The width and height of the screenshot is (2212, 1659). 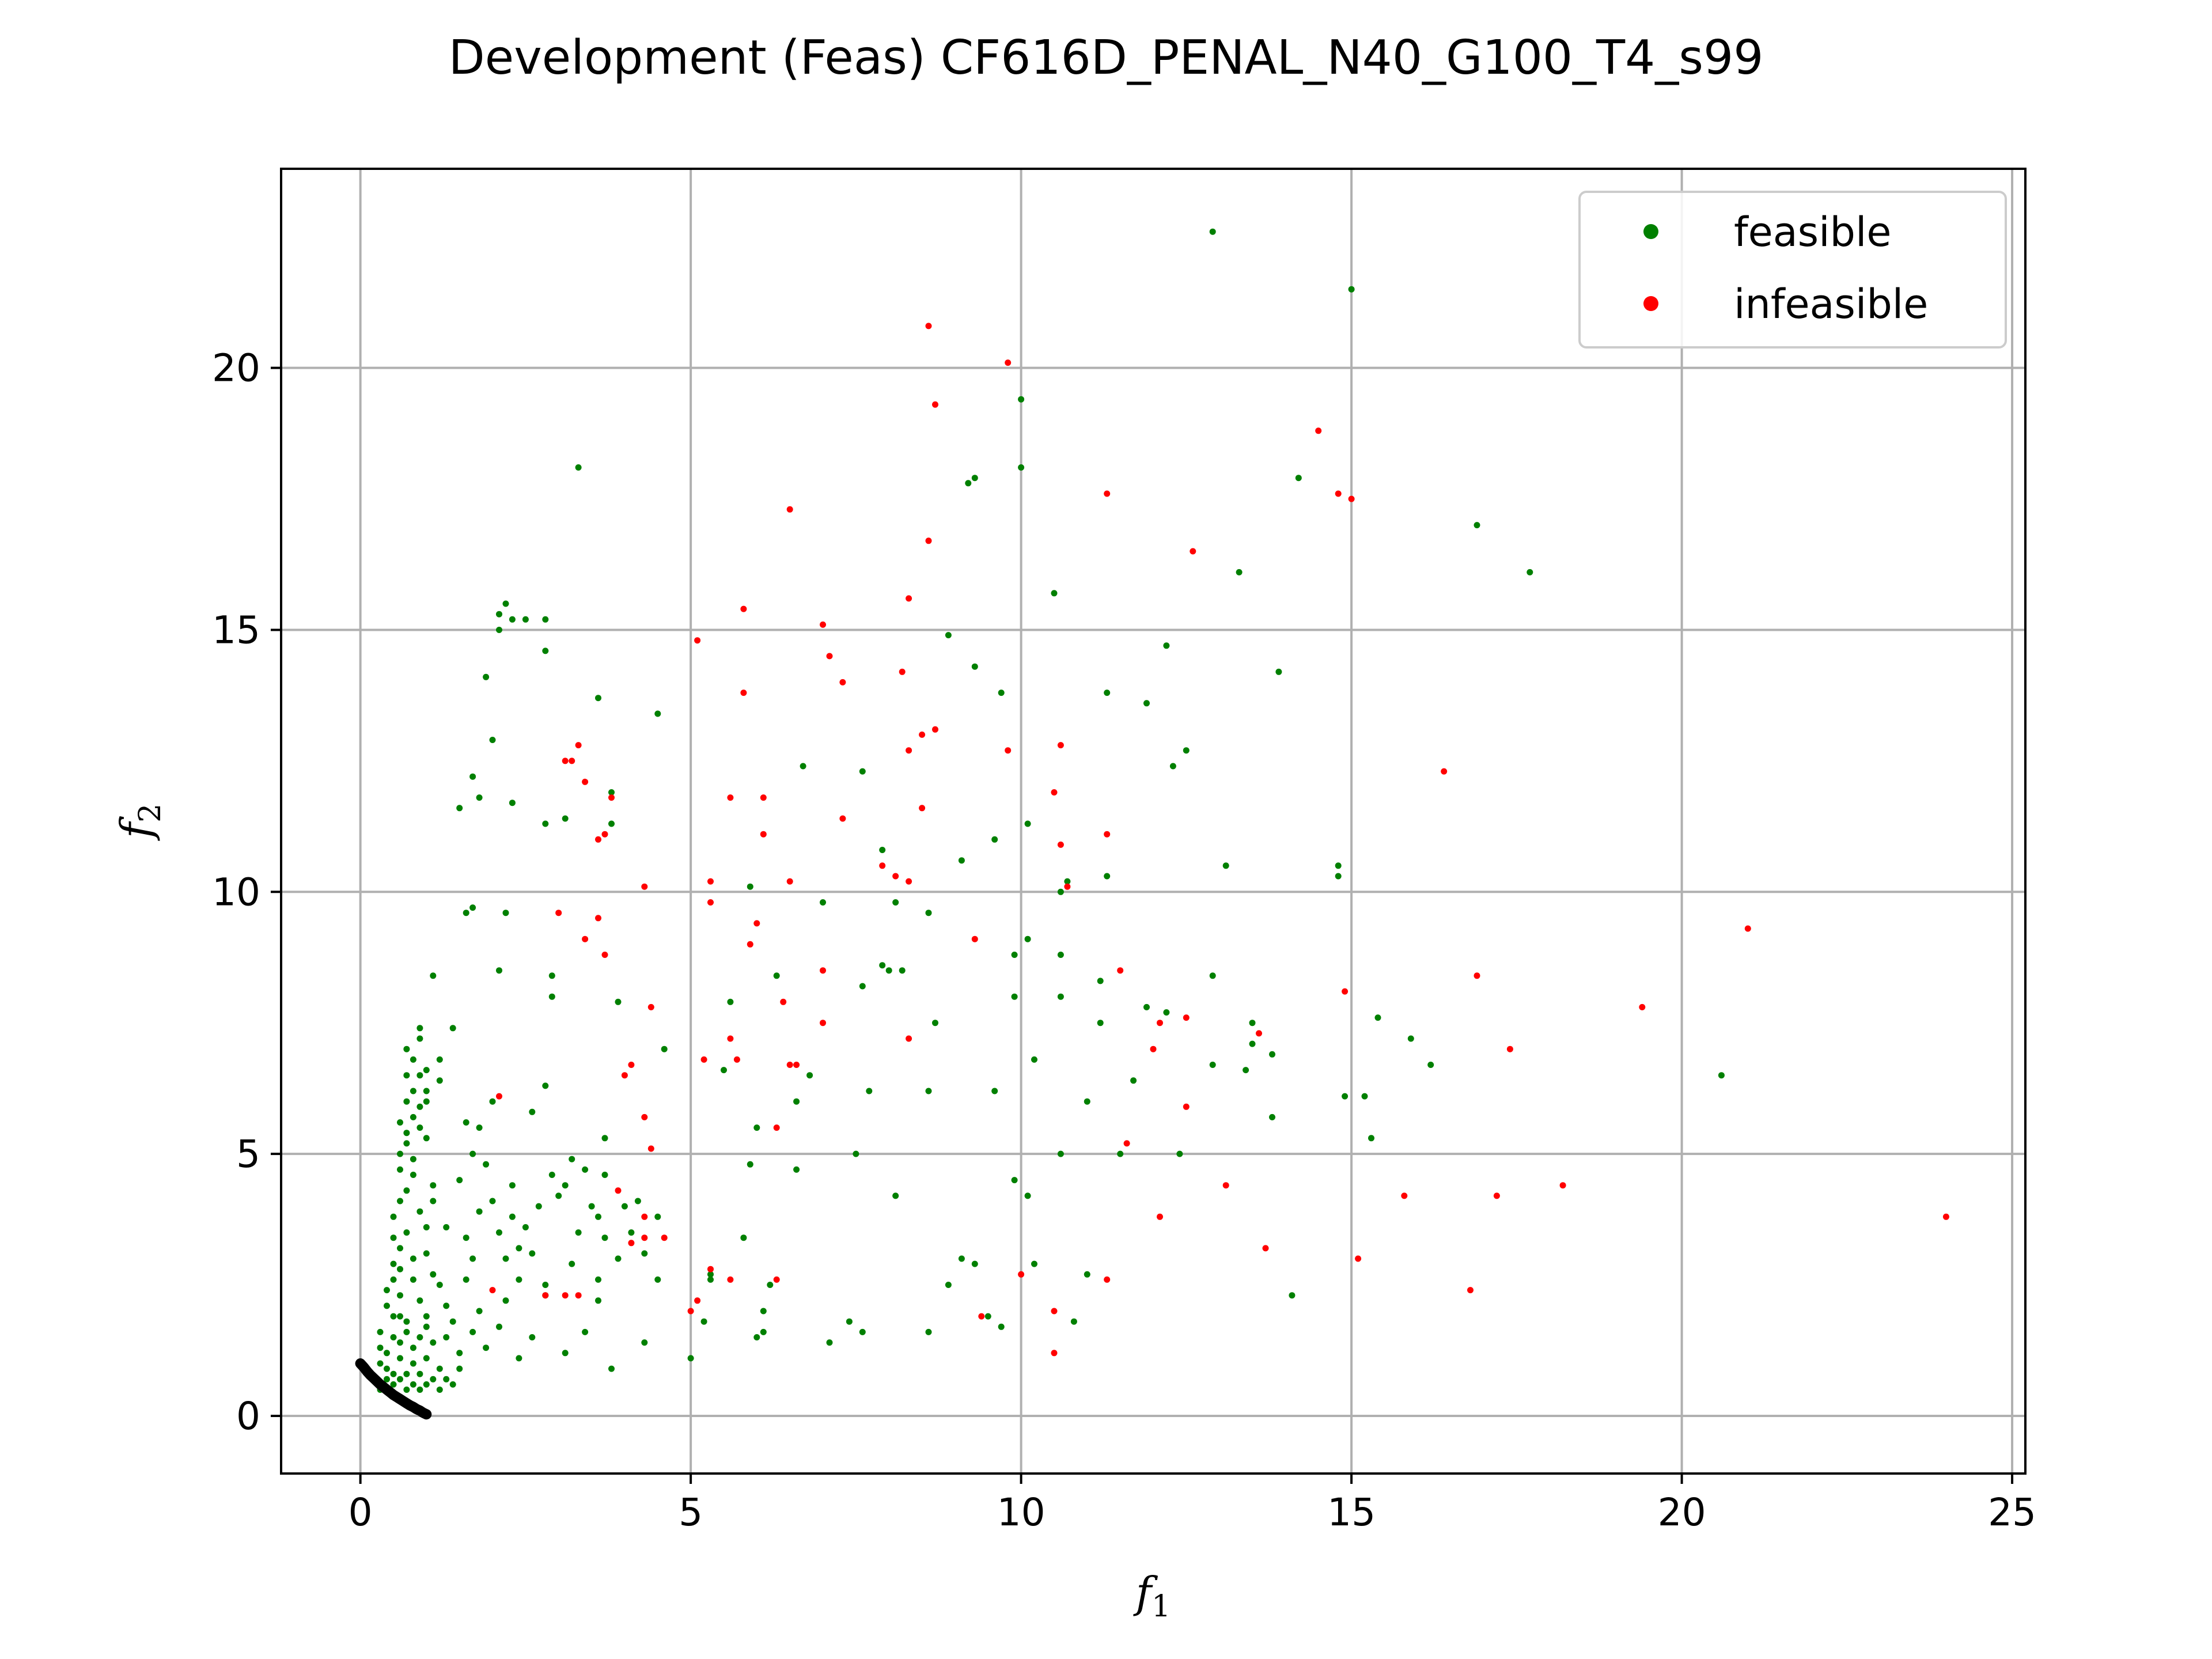 What do you see at coordinates (1812, 232) in the screenshot?
I see `legend-label-feasible: feasible` at bounding box center [1812, 232].